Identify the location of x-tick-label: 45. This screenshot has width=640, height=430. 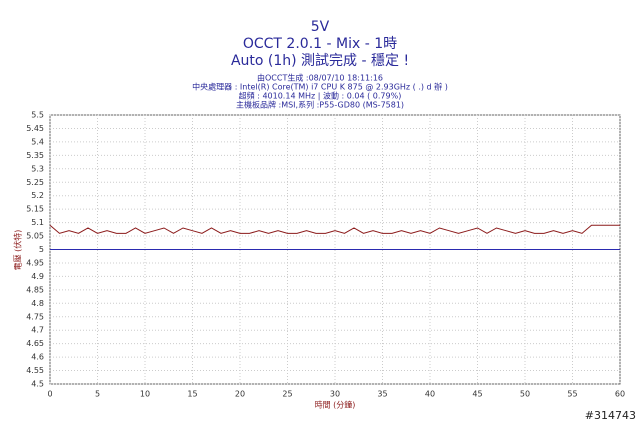
(477, 394).